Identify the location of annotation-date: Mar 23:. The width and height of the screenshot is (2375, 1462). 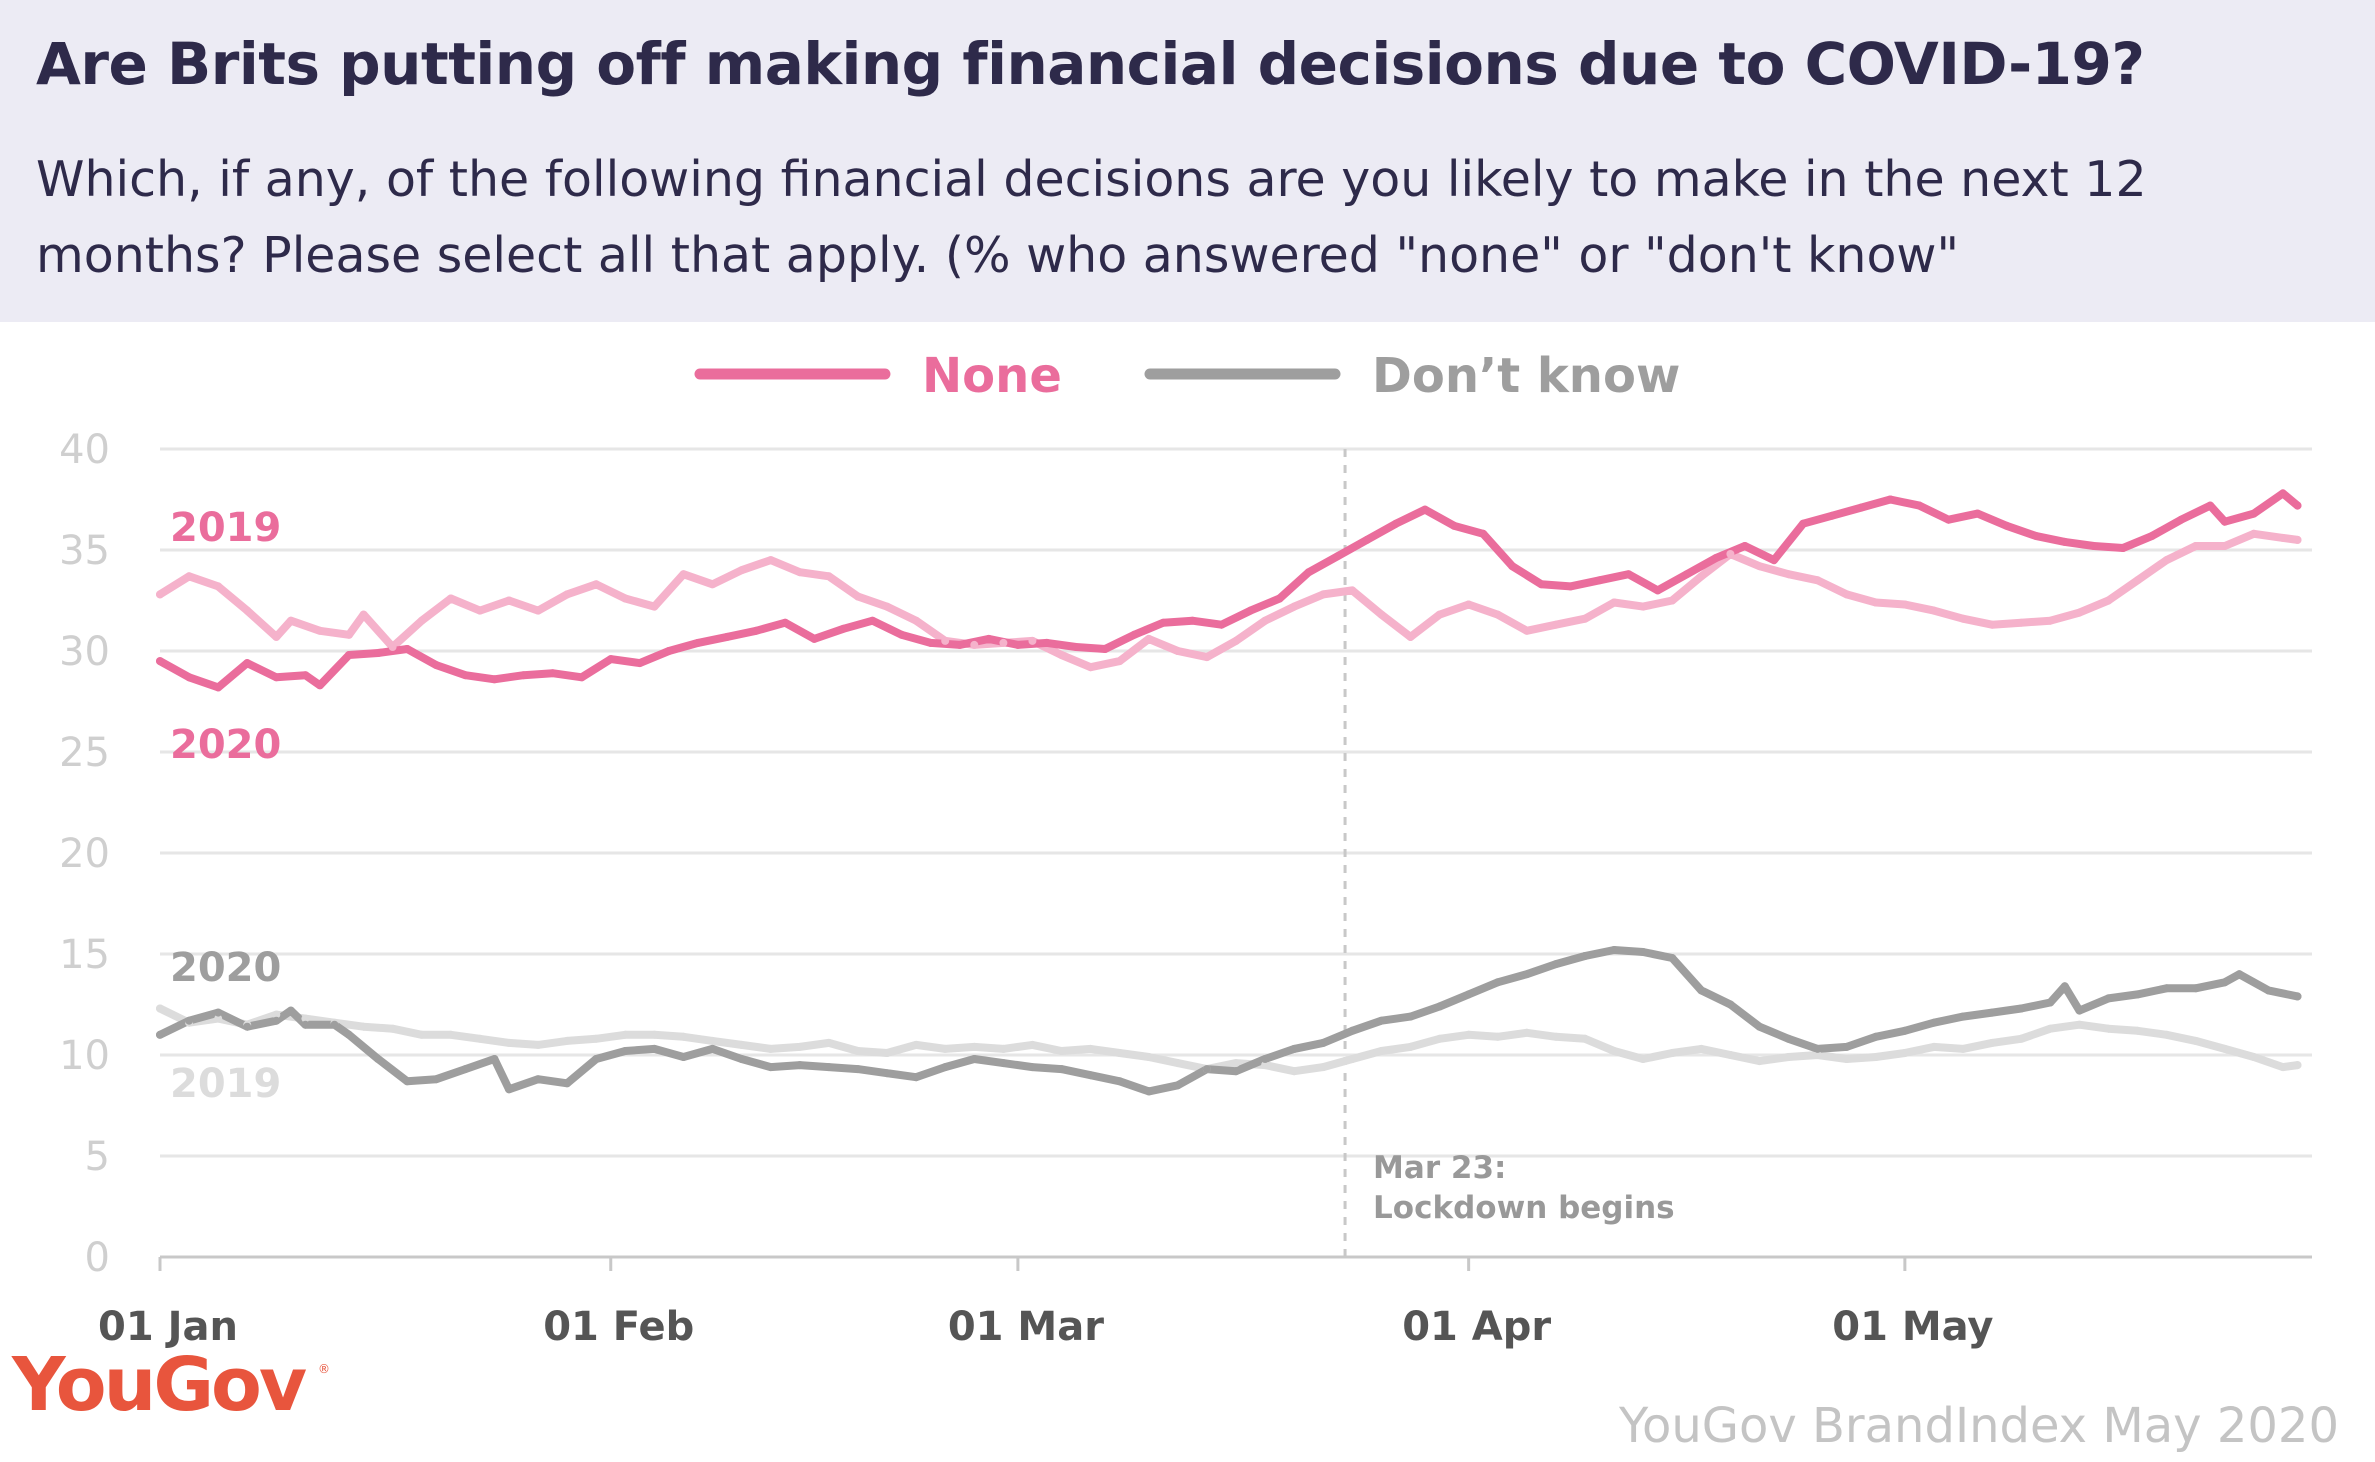
(1439, 1168).